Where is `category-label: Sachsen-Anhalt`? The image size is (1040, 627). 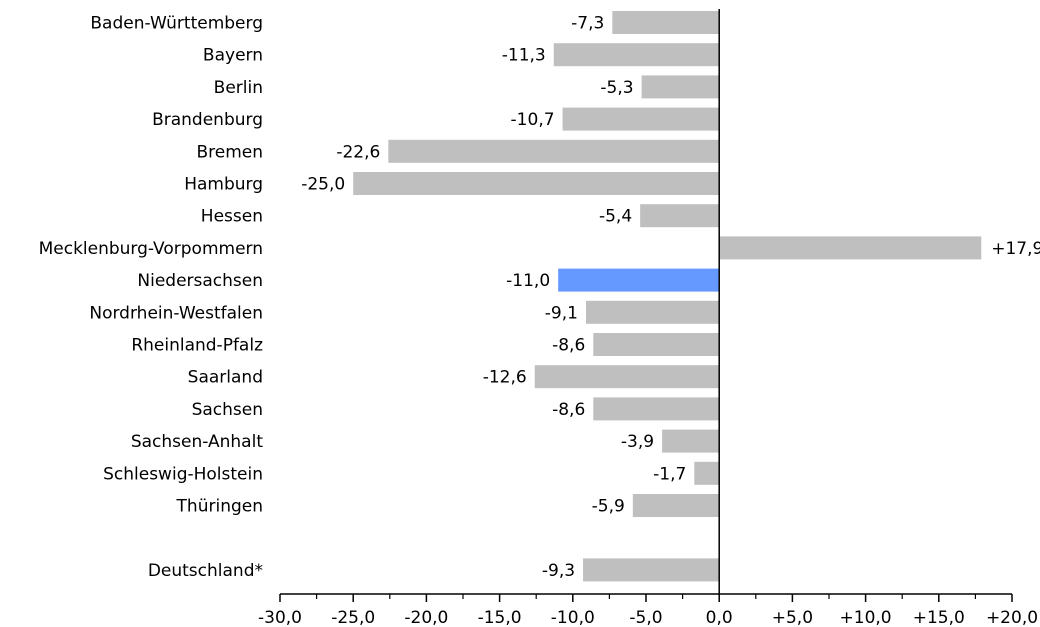
category-label: Sachsen-Anhalt is located at coordinates (197, 442).